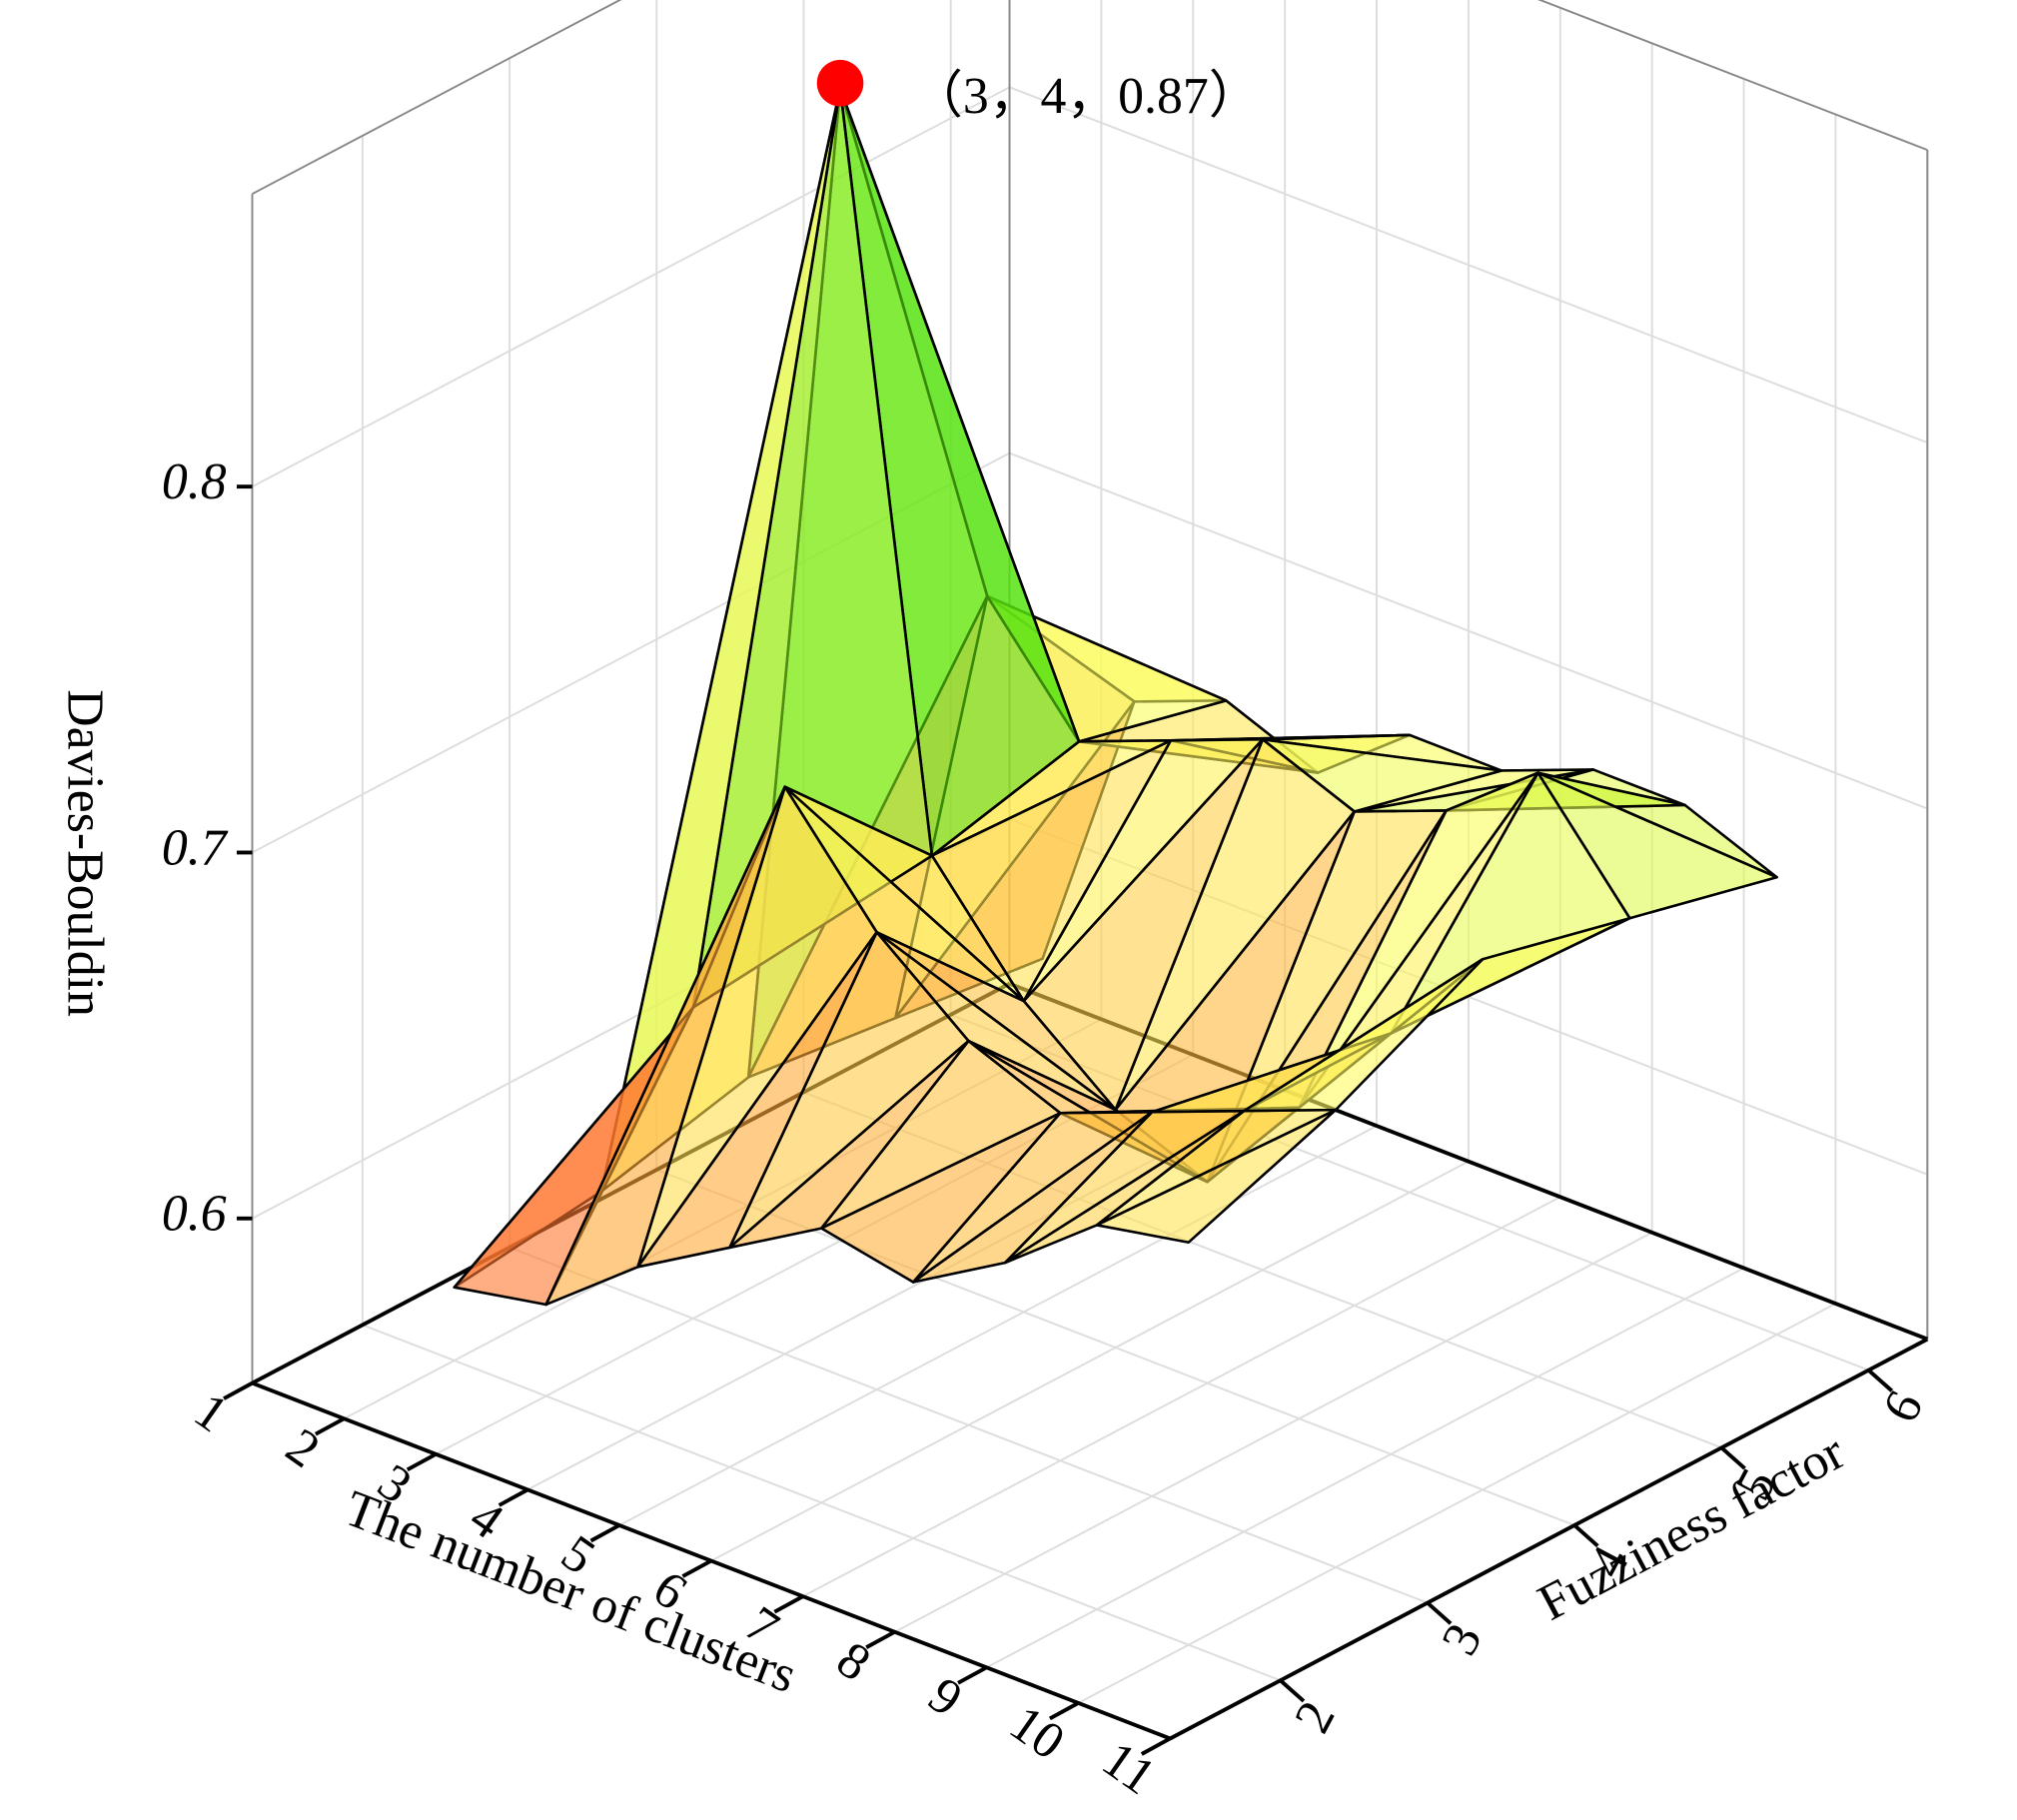 Image resolution: width=2017 pixels, height=1820 pixels. I want to click on y-tick-label: 6, so click(1903, 1407).